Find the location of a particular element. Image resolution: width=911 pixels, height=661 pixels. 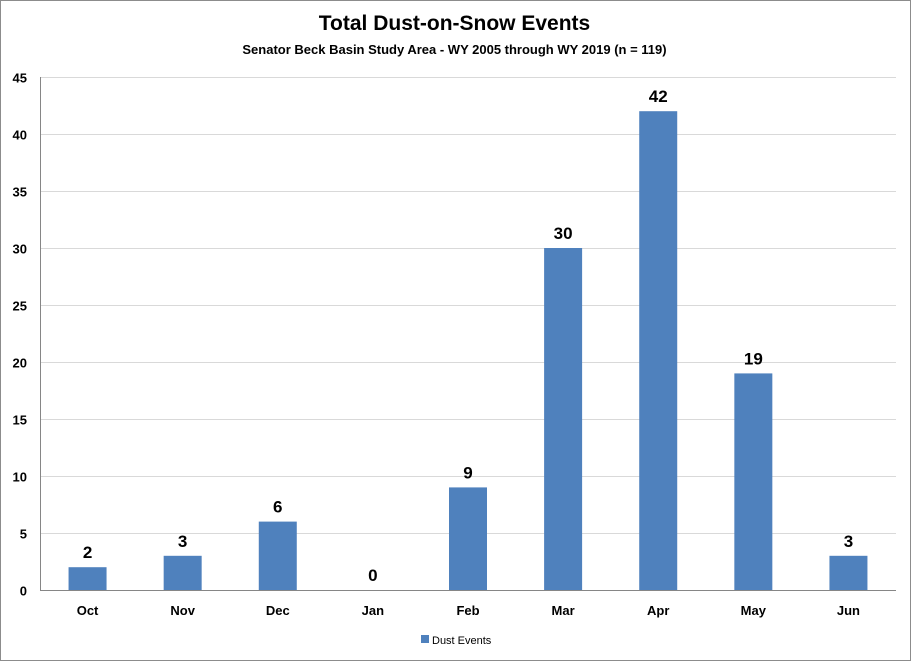

x-tick-label: Mar is located at coordinates (563, 610).